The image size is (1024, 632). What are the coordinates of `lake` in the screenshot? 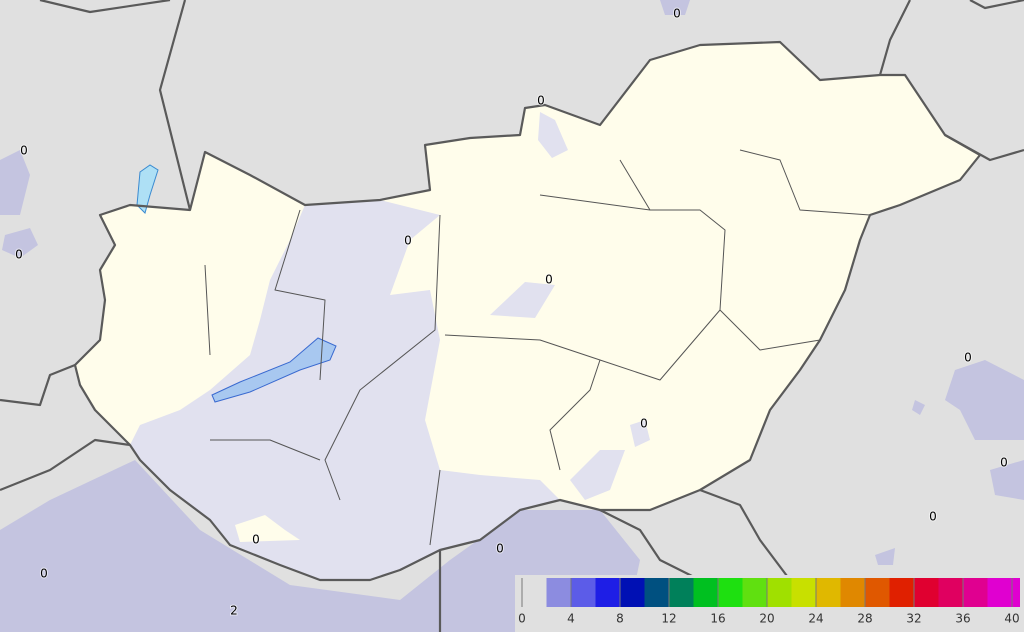 It's located at (274, 370).